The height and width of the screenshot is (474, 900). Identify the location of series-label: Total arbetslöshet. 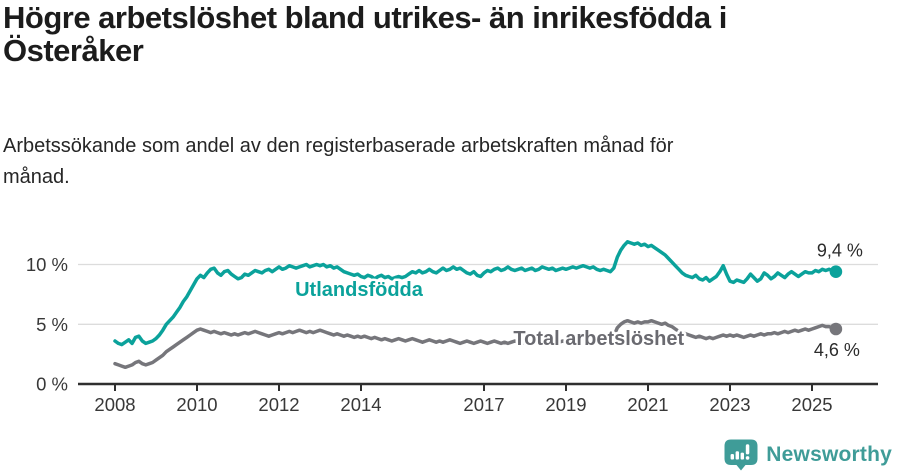
(598, 339).